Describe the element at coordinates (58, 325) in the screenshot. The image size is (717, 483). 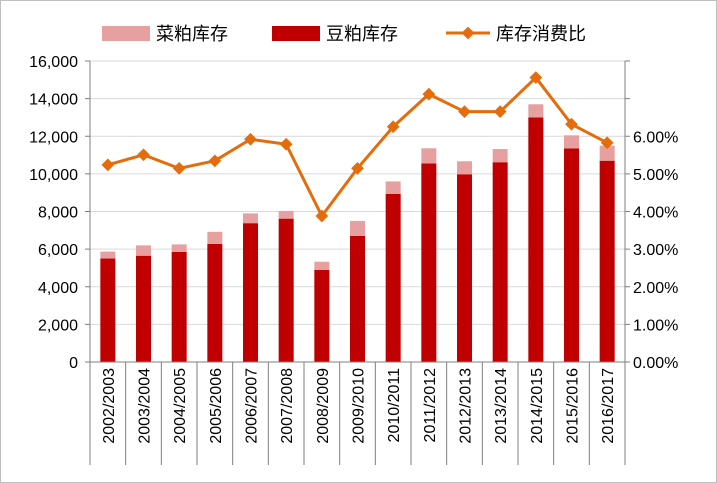
I see `left-axis-tick-label: 2,000` at that location.